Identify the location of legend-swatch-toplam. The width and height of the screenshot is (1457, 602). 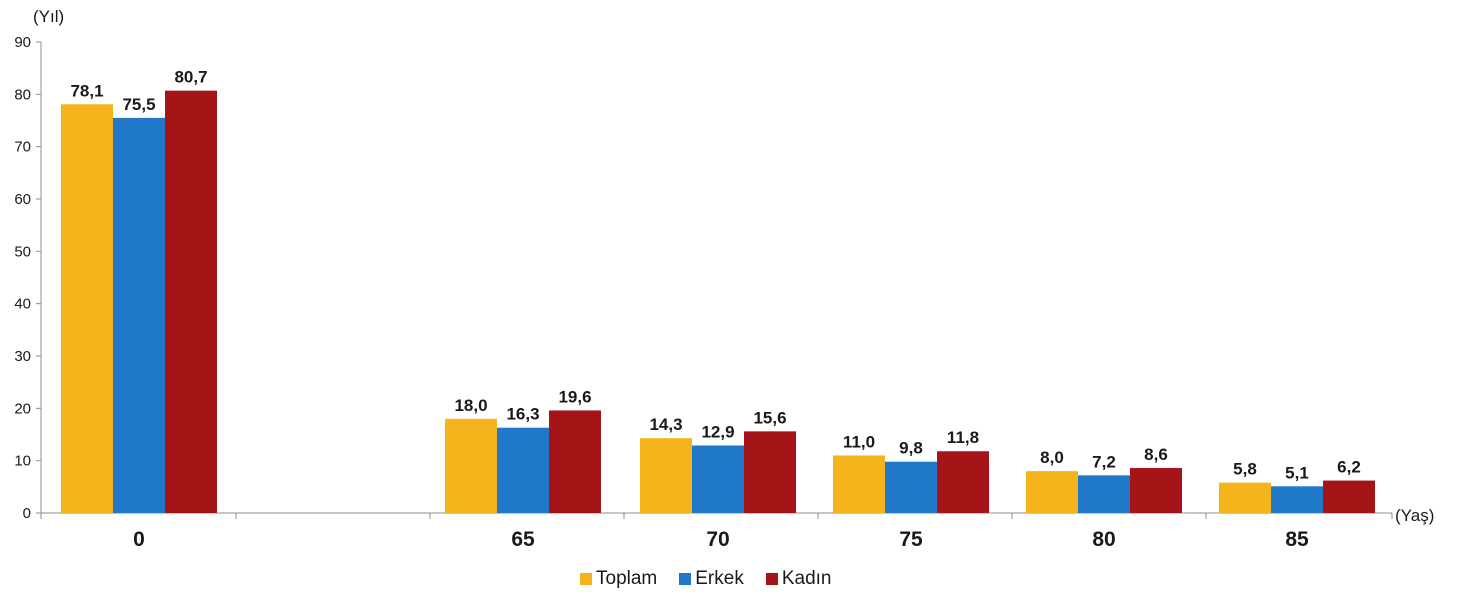
(586, 579).